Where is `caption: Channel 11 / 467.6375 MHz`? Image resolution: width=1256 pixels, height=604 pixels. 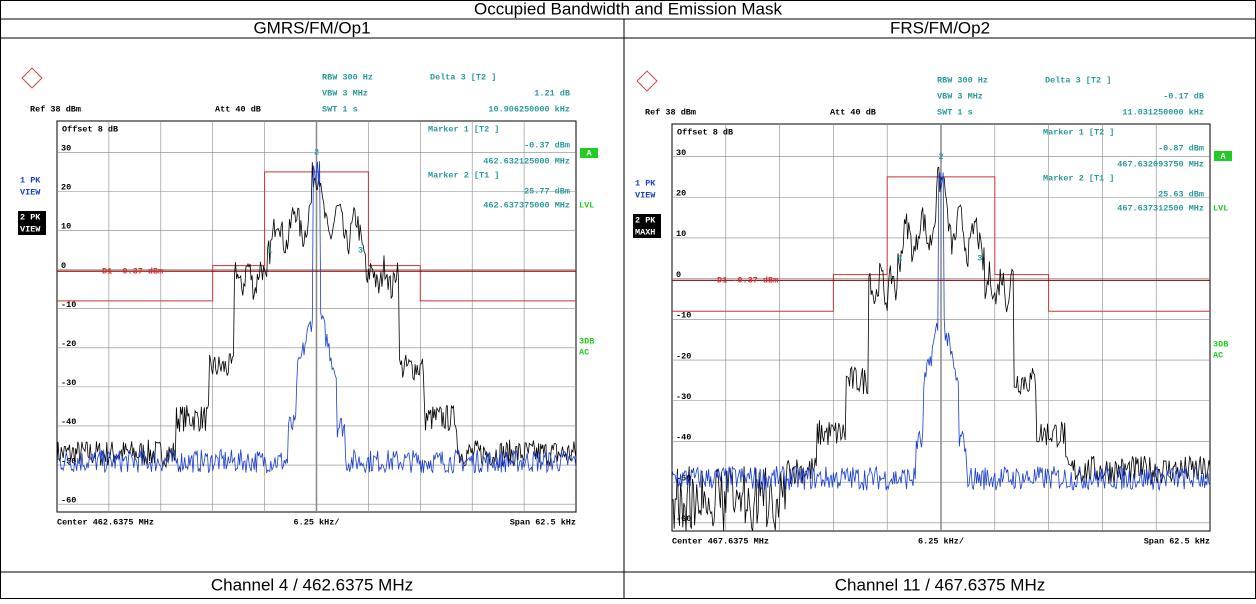 caption: Channel 11 / 467.6375 MHz is located at coordinates (940, 584).